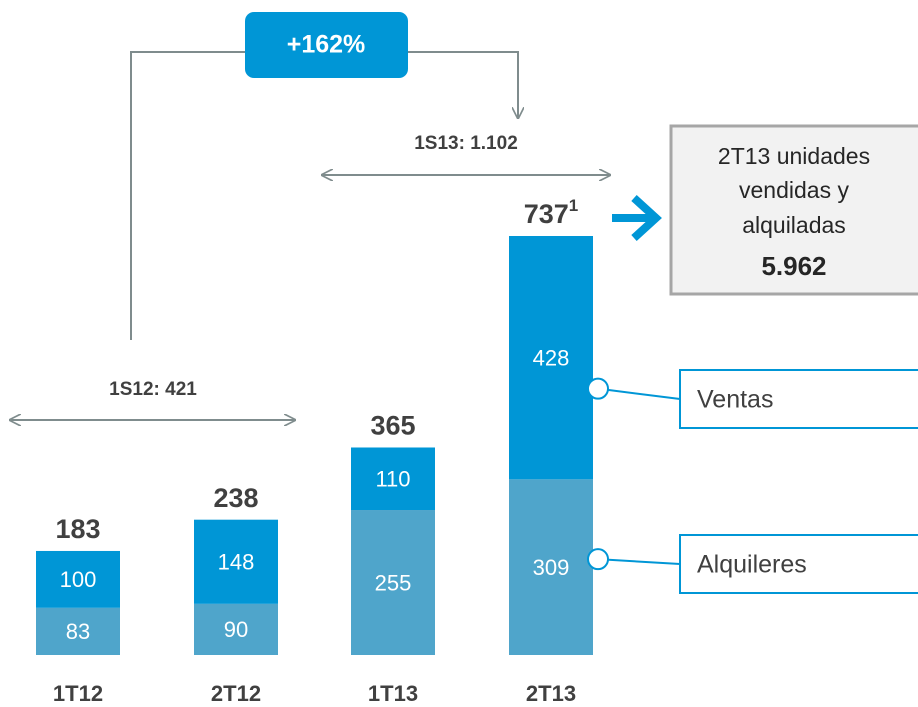 This screenshot has height=707, width=918. Describe the element at coordinates (466, 143) in the screenshot. I see `period-label: 1S13: 1.102` at that location.